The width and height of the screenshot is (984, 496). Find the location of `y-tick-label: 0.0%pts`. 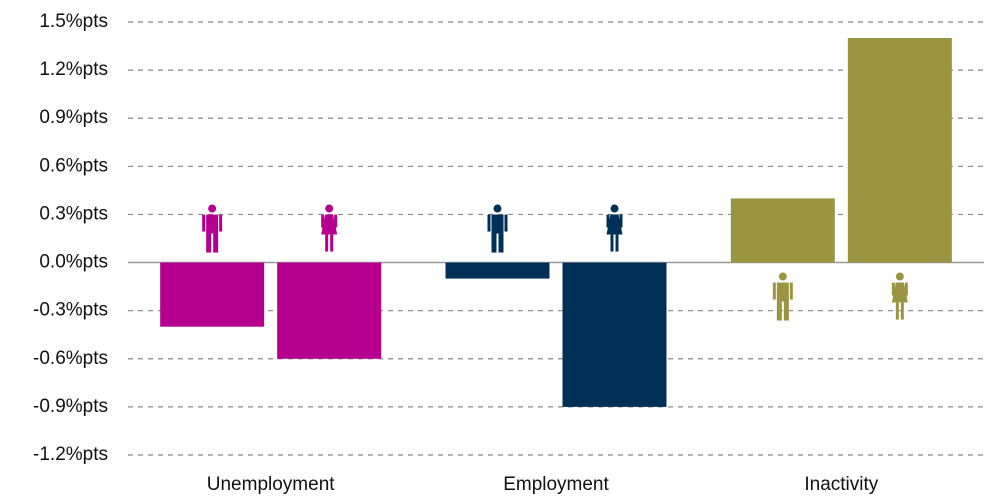

y-tick-label: 0.0%pts is located at coordinates (73, 262).